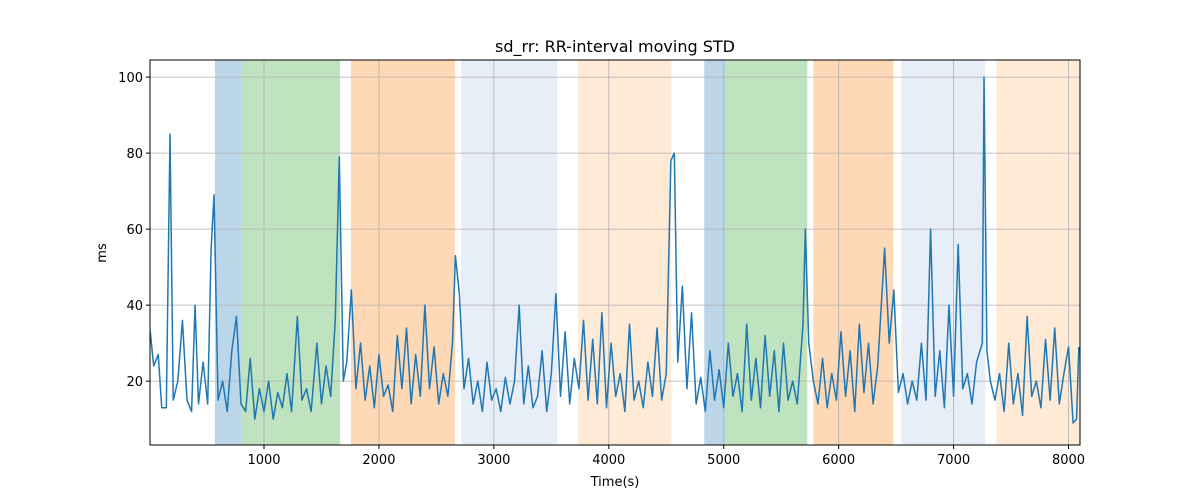 The image size is (1200, 504). Describe the element at coordinates (838, 460) in the screenshot. I see `x-tick-label: 6000` at that location.